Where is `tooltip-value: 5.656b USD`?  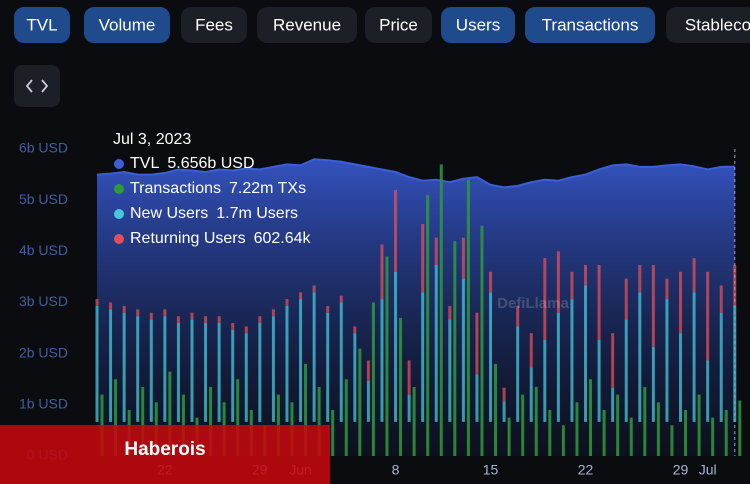
tooltip-value: 5.656b USD is located at coordinates (210, 163).